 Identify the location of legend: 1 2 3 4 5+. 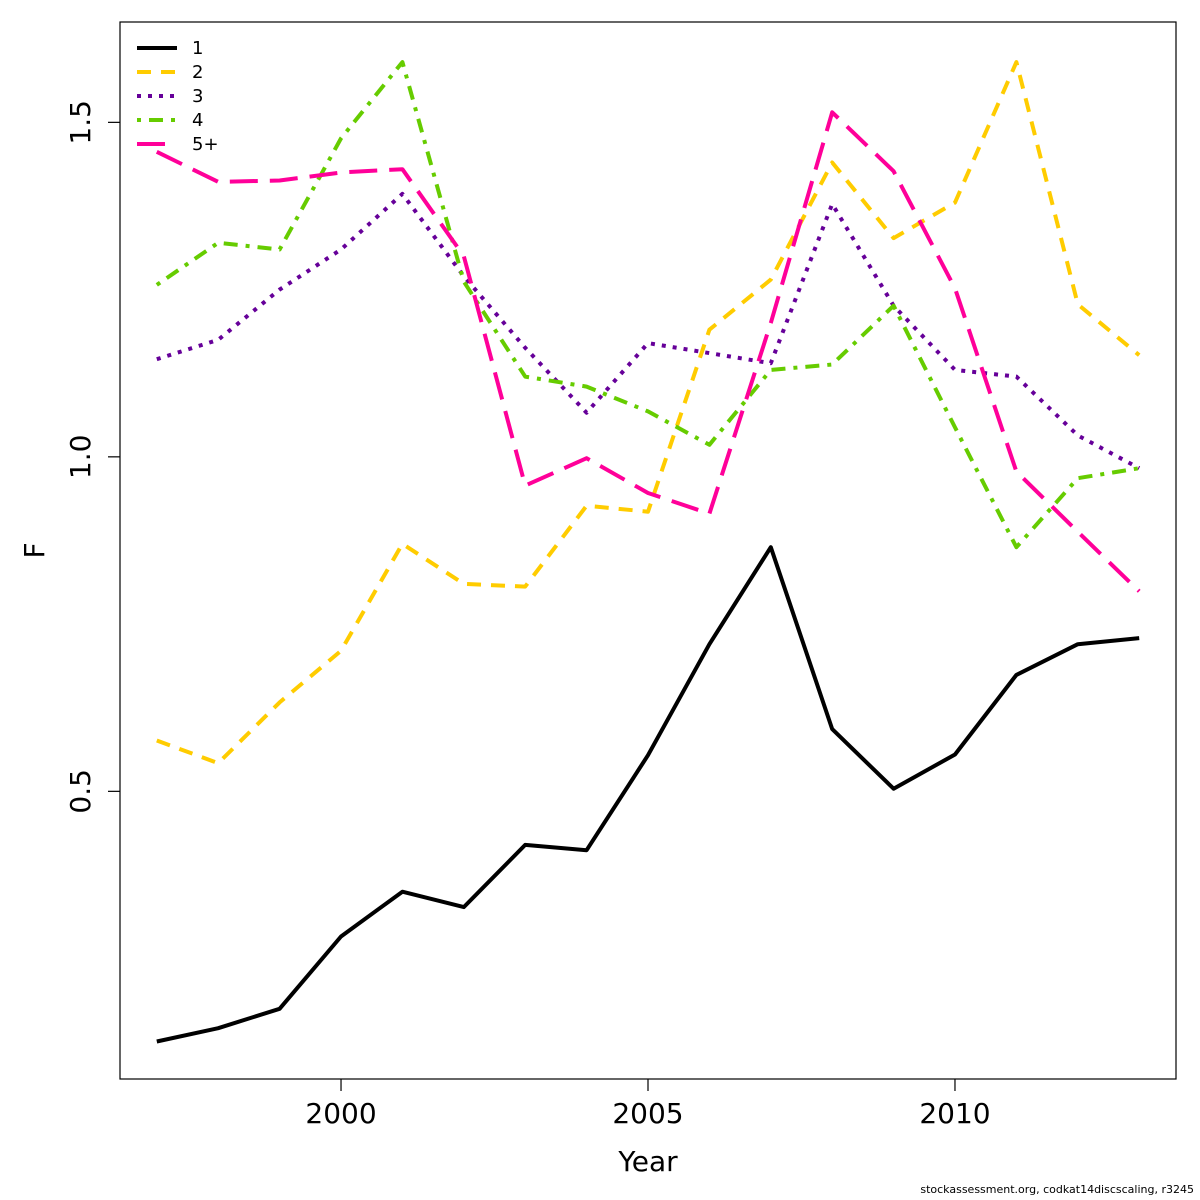
(178, 96).